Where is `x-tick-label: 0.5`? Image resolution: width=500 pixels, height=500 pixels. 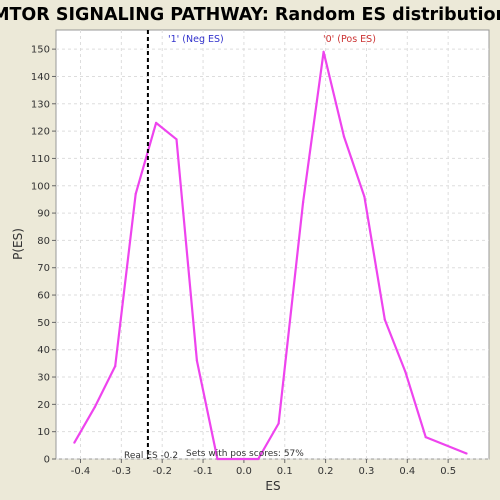
x-tick-label: 0.5 is located at coordinates (448, 471).